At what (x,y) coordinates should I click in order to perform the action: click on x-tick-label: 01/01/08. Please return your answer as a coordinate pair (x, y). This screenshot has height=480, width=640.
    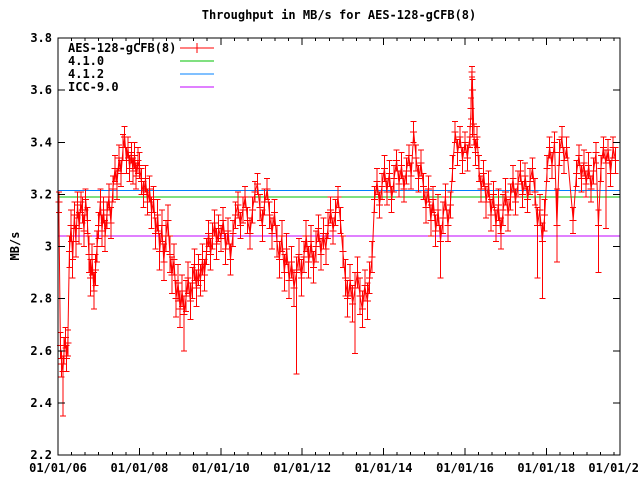
    Looking at the image, I should click on (140, 468).